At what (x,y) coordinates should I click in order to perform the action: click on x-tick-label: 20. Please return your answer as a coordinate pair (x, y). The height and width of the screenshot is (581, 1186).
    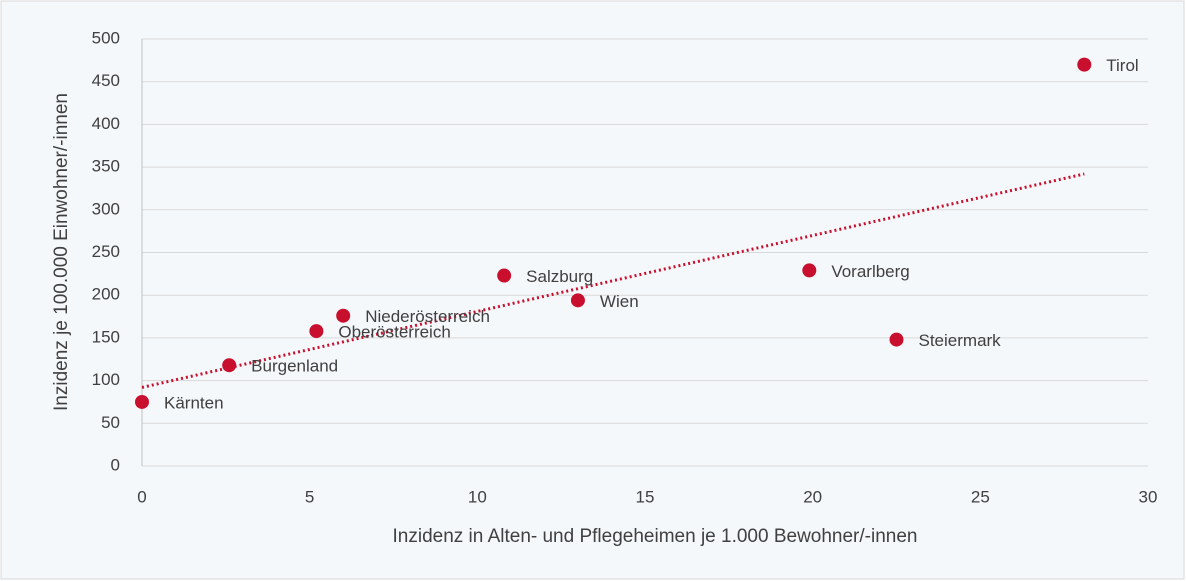
    Looking at the image, I should click on (812, 496).